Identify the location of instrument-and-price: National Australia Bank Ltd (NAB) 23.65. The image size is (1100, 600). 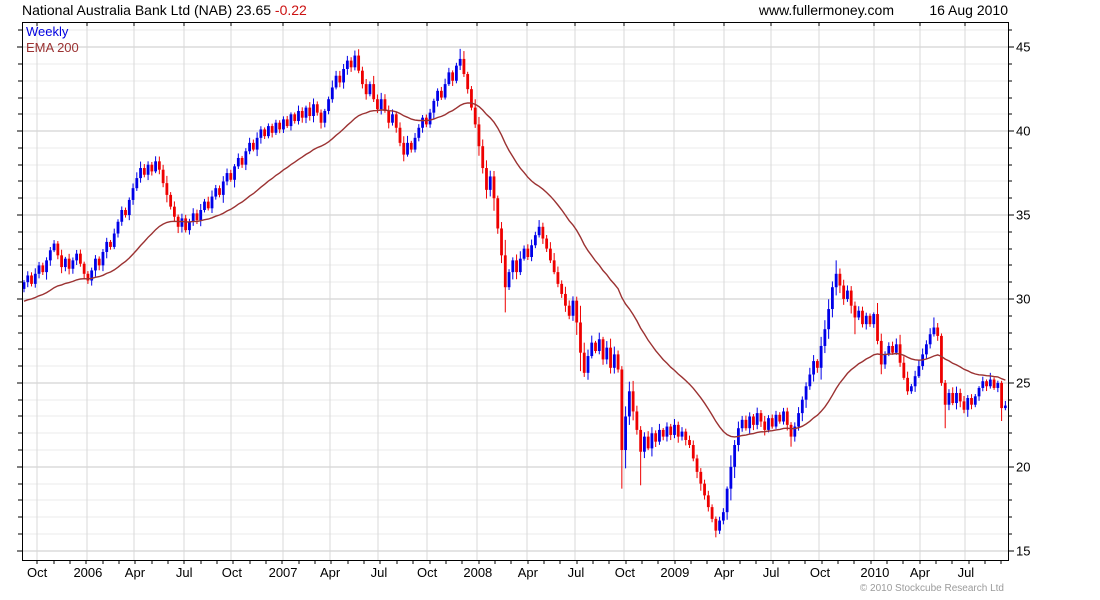
(147, 10).